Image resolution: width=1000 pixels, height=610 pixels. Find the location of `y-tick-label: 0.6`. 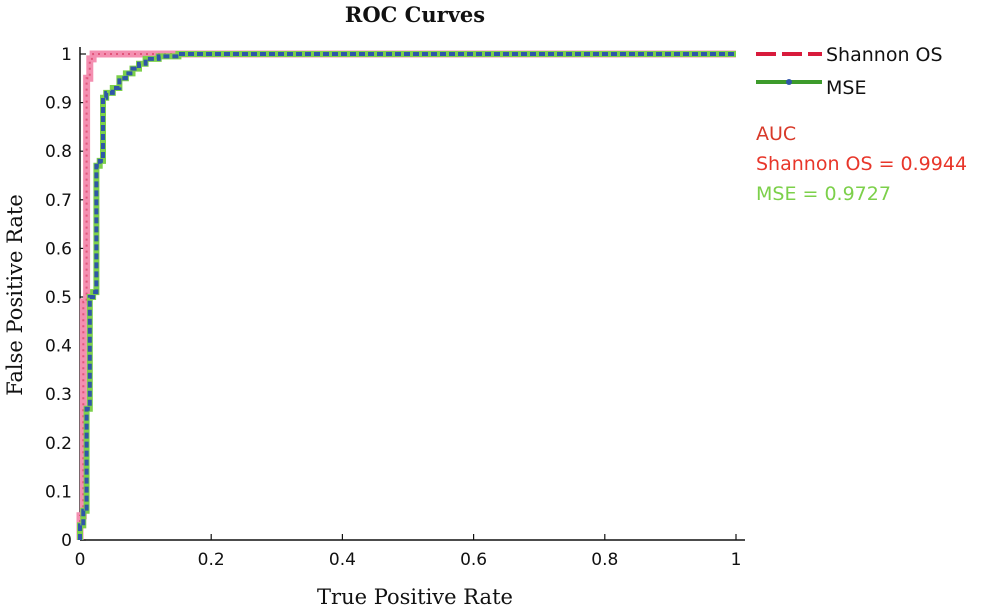

y-tick-label: 0.6 is located at coordinates (58, 249).